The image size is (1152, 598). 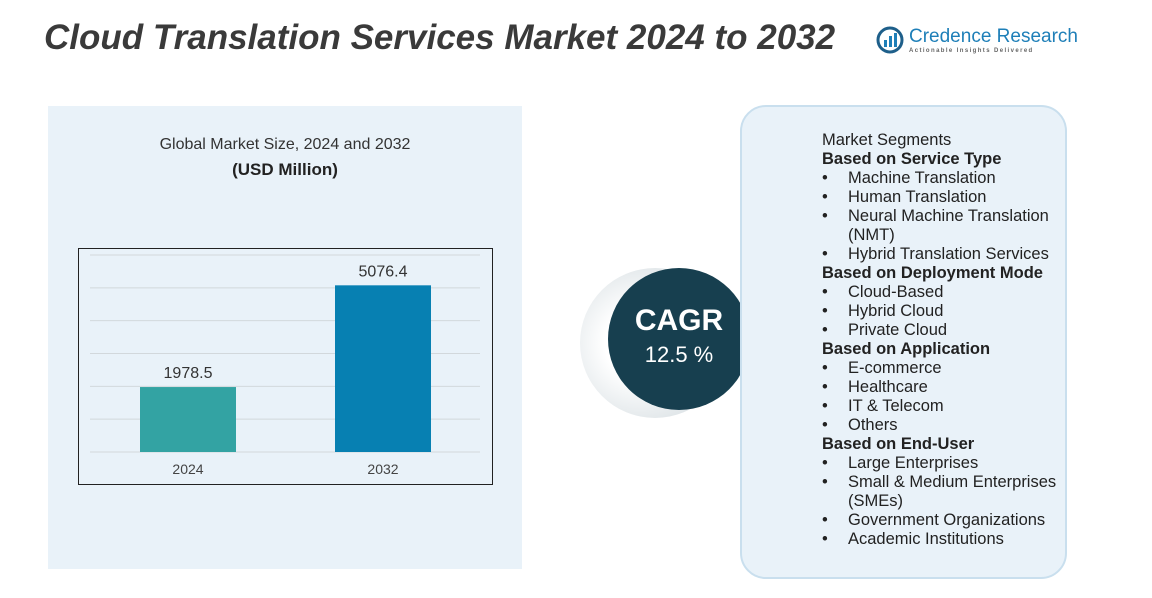 What do you see at coordinates (906, 349) in the screenshot?
I see `segment-group-title: Based on Application` at bounding box center [906, 349].